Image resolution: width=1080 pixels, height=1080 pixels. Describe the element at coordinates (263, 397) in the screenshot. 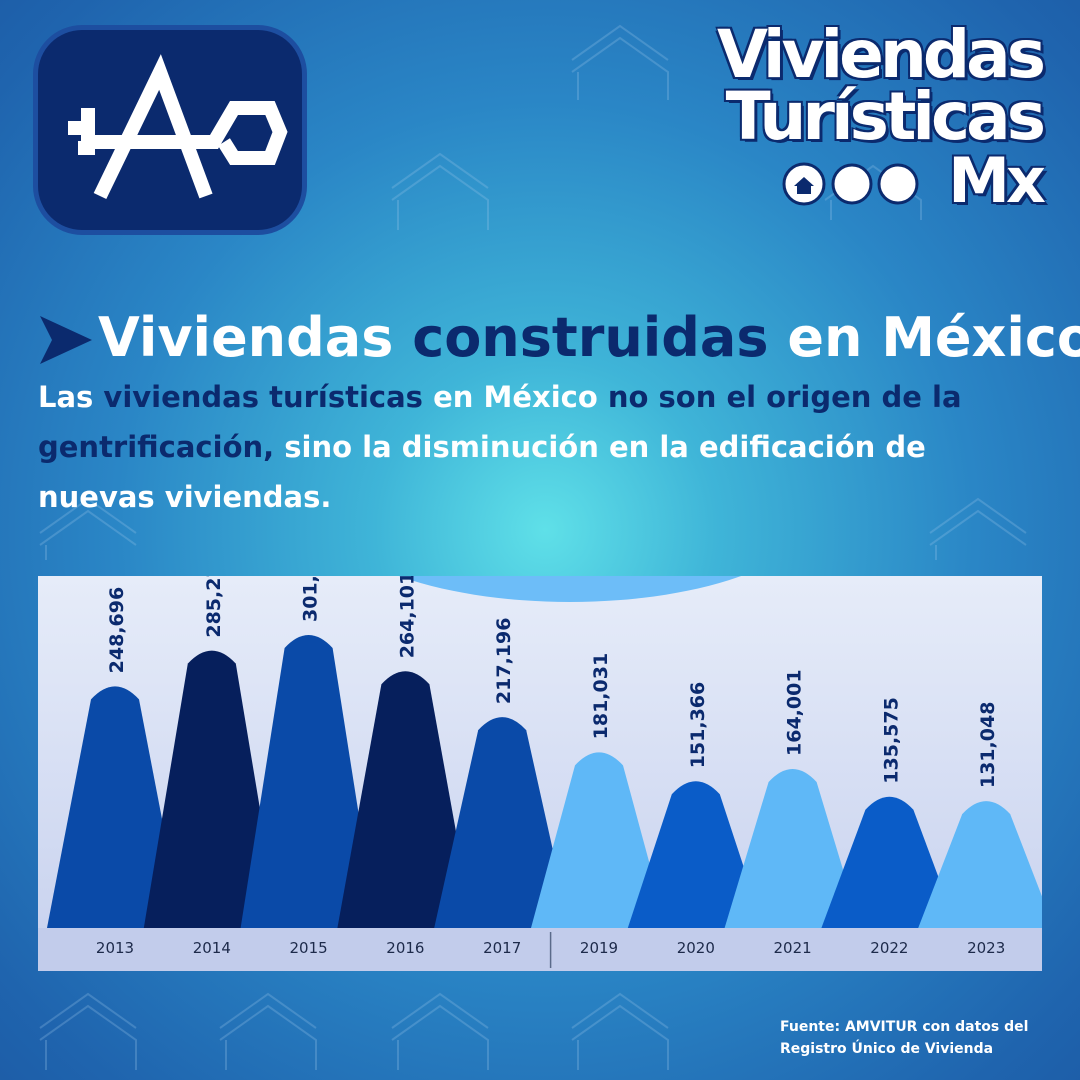

I see `subtitle-part-2: viviendas turísticas` at that location.